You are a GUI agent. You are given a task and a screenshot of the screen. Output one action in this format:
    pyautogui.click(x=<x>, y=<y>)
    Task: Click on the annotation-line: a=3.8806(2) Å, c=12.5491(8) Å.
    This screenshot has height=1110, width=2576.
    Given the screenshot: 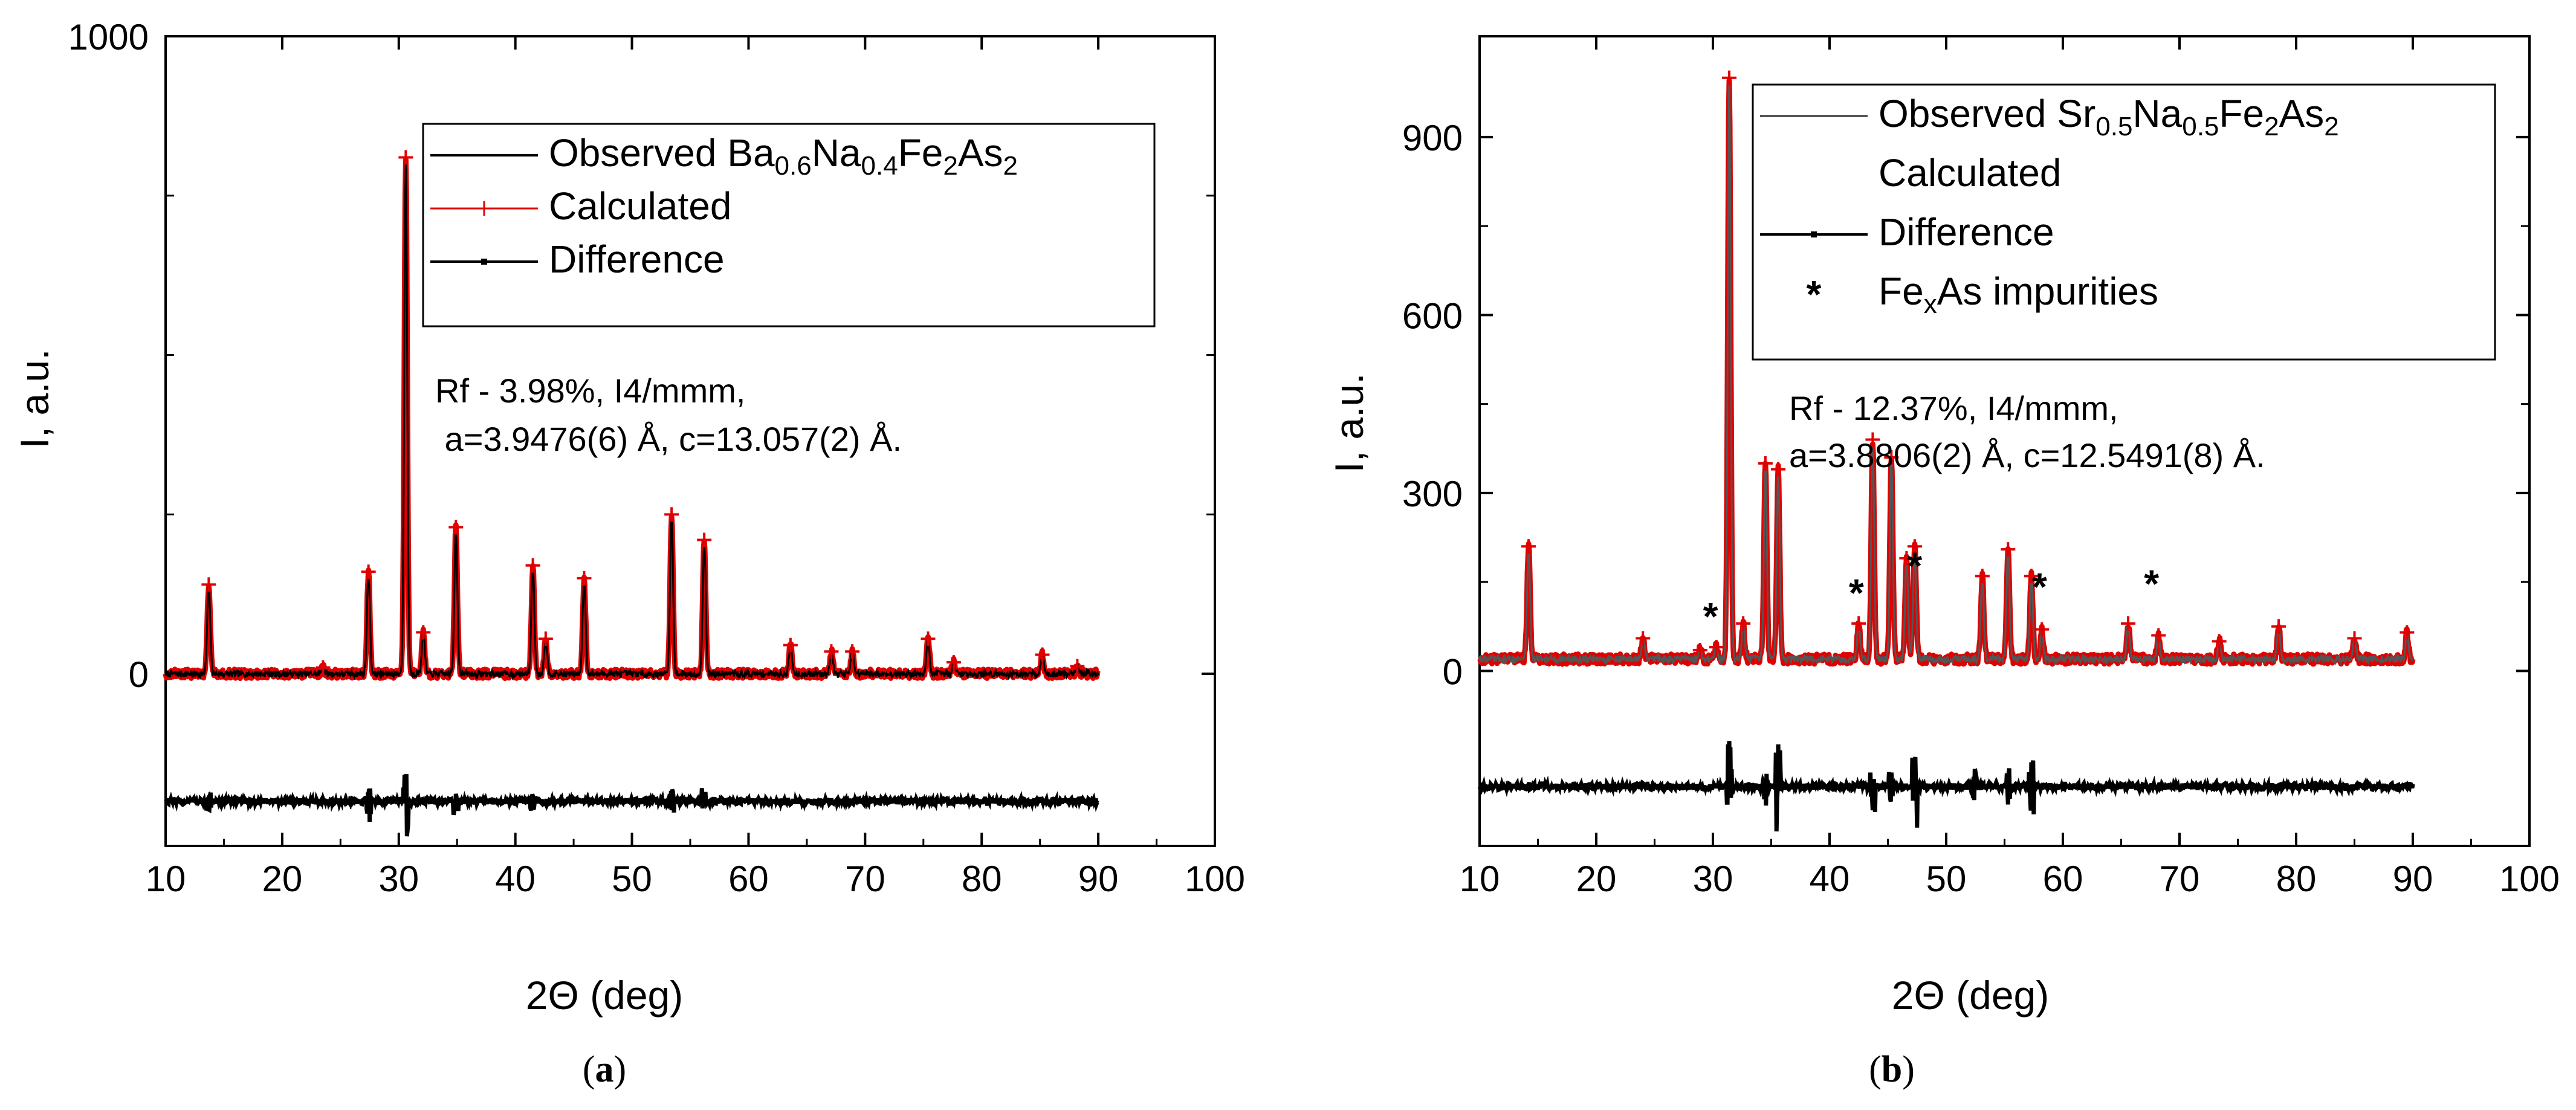 What is the action you would take?
    pyautogui.click(x=2027, y=455)
    